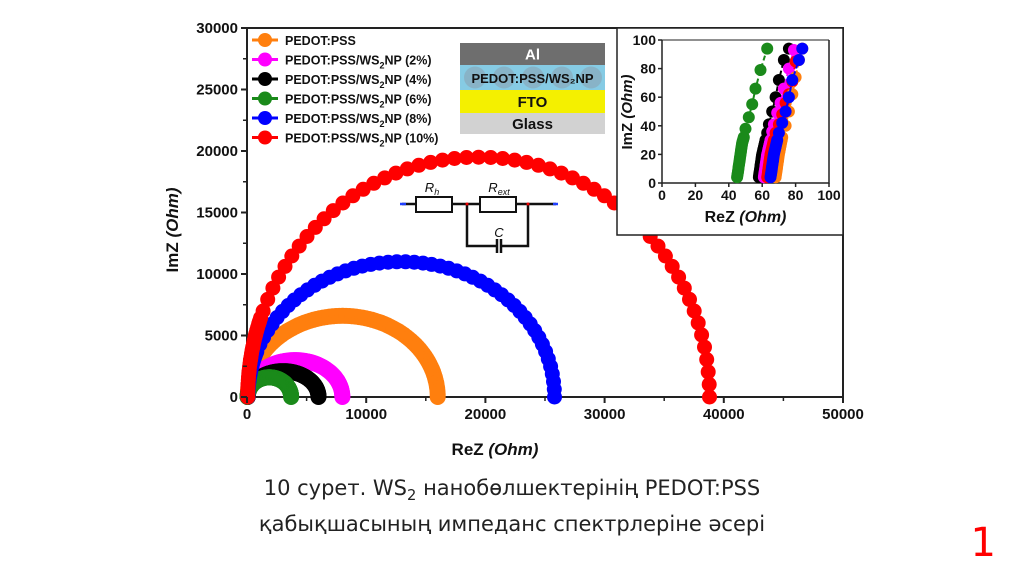  I want to click on inset-y-axis-label: ImZ (Ohm), so click(627, 111).